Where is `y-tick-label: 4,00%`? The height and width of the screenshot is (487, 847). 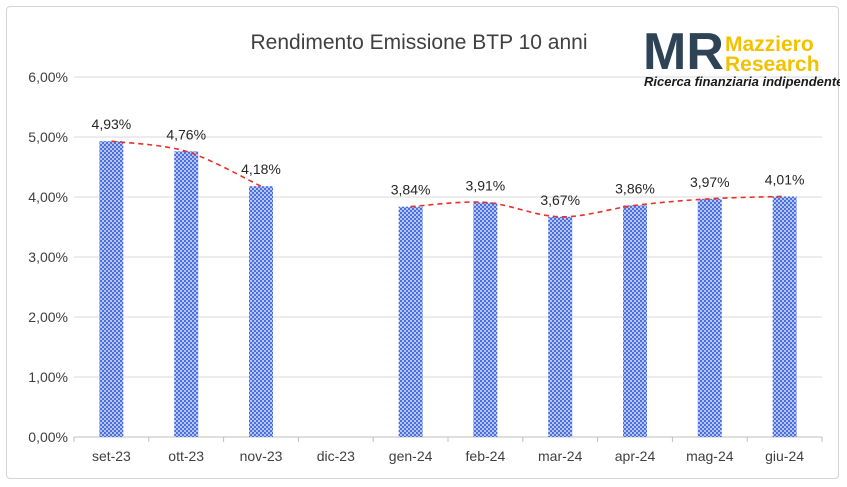
y-tick-label: 4,00% is located at coordinates (48, 197).